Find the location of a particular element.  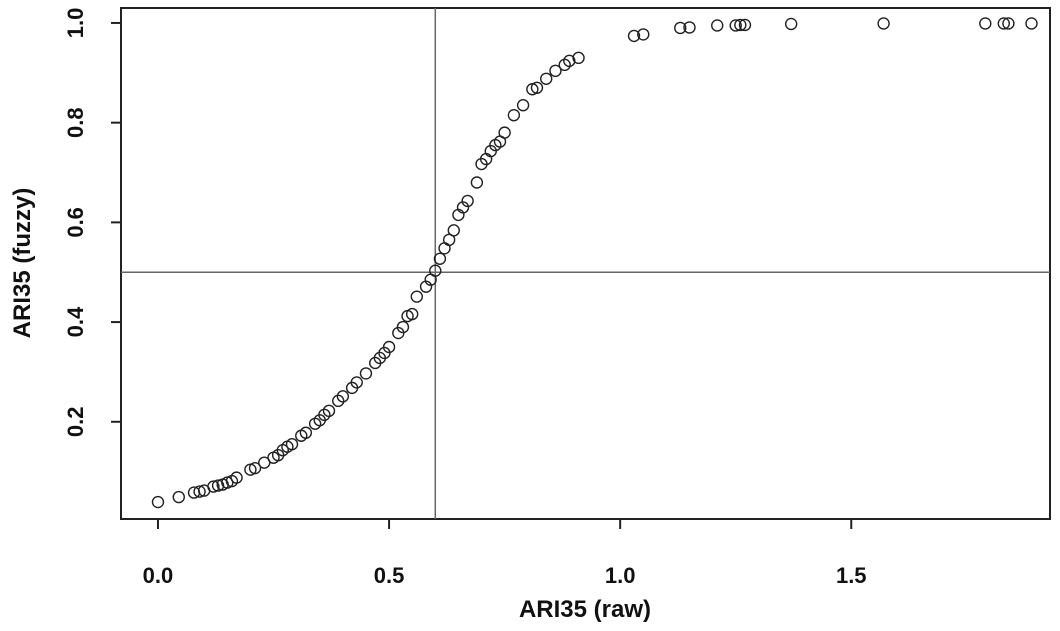

y-tick-label: 0.6 is located at coordinates (75, 222).